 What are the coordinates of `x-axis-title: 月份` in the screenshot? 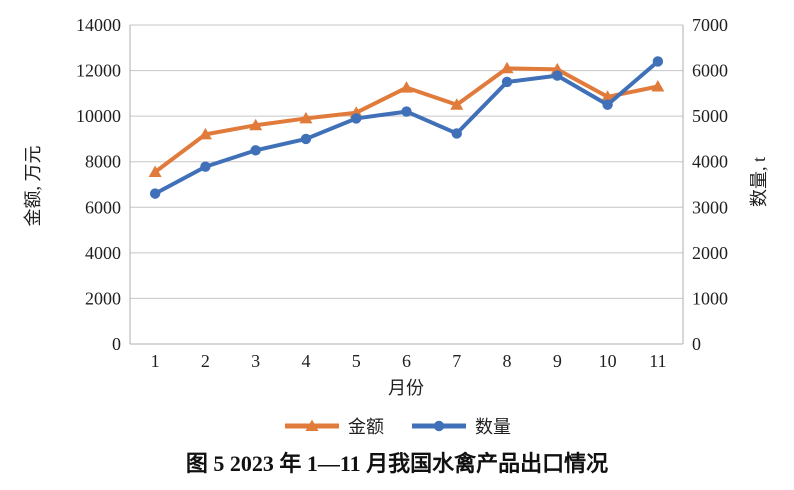 It's located at (406, 388).